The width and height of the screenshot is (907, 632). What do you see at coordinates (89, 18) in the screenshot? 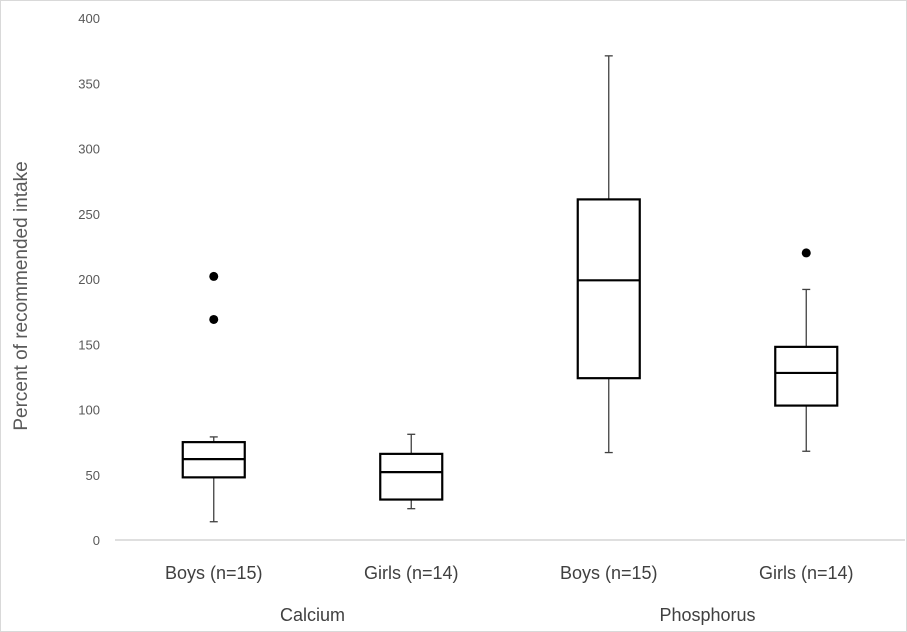
I see `y-tick-label: 400` at bounding box center [89, 18].